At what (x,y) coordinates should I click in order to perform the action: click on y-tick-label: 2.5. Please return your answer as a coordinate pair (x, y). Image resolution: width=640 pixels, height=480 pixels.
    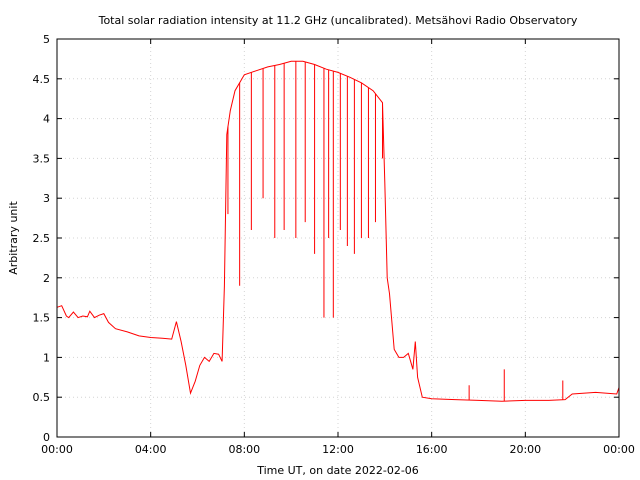
    Looking at the image, I should click on (42, 238).